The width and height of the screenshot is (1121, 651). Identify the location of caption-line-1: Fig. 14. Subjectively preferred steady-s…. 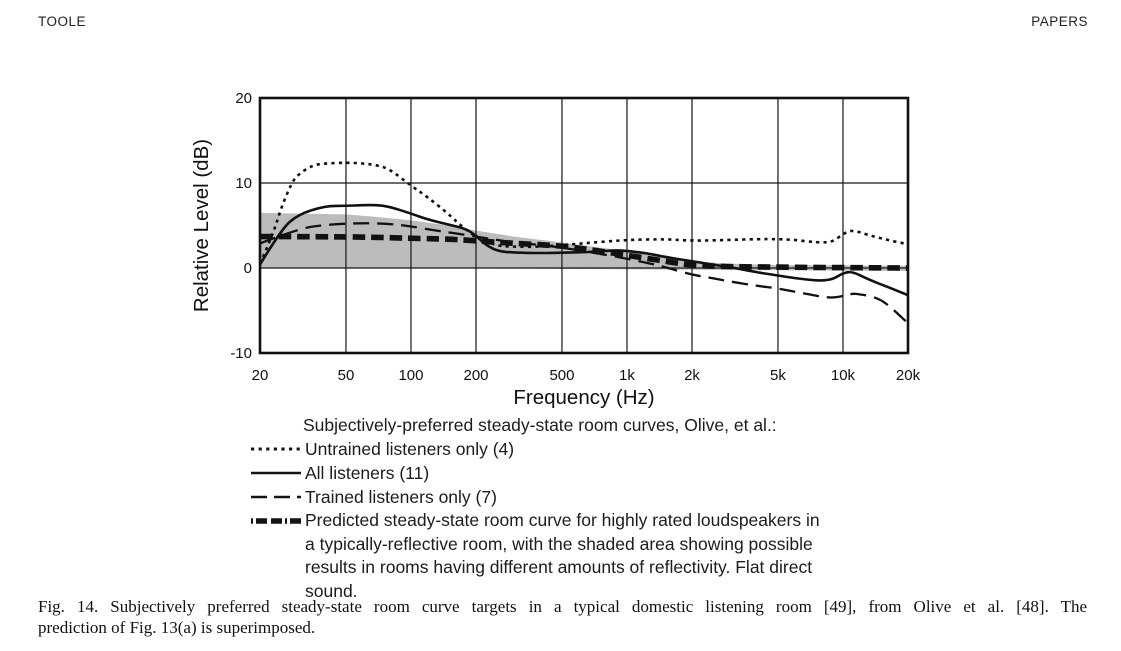
(562, 606).